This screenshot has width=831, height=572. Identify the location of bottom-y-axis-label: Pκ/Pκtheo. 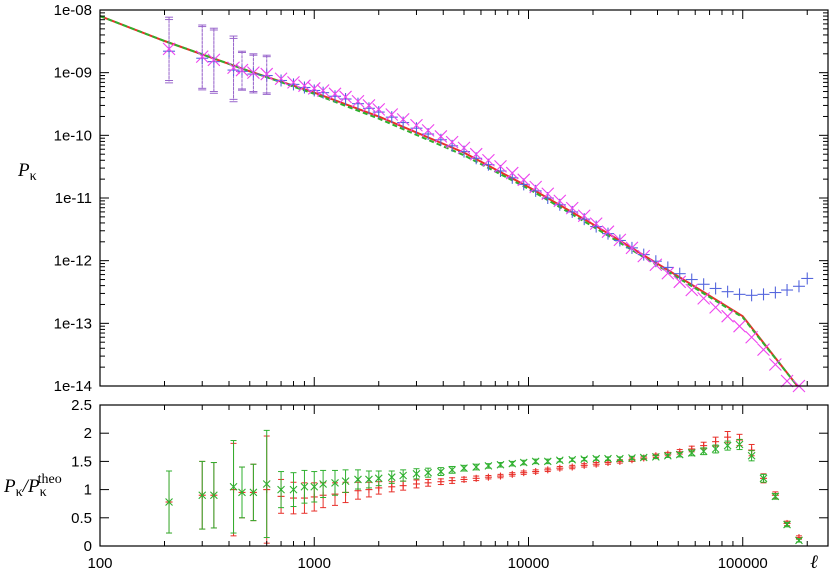
(32, 486).